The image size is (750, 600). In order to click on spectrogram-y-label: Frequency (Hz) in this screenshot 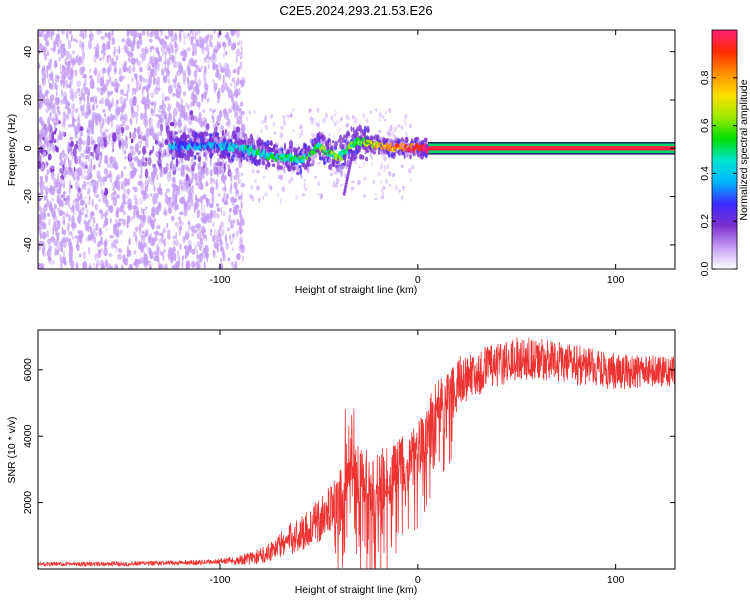, I will do `click(12, 150)`.